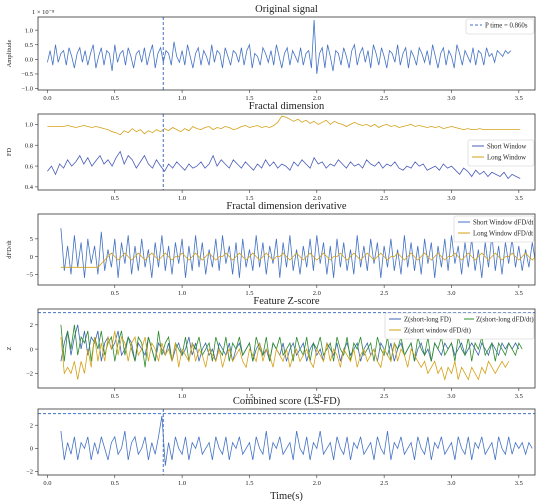 The image size is (550, 503). What do you see at coordinates (29, 45) in the screenshot?
I see `y-tick-label: 0.5` at bounding box center [29, 45].